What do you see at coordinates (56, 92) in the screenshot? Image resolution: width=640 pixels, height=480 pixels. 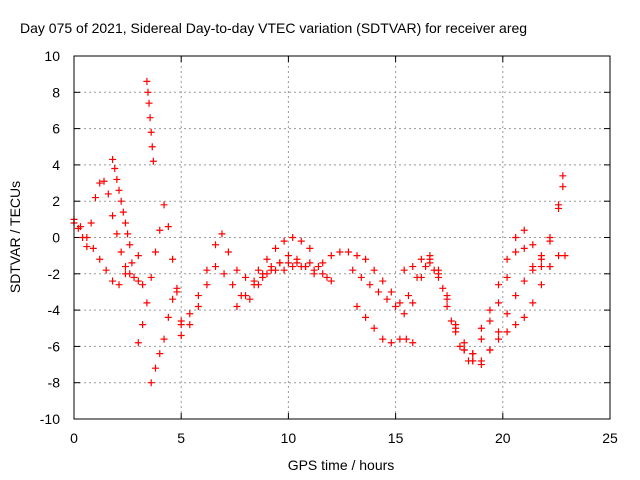 I see `y-tick-label: 8` at bounding box center [56, 92].